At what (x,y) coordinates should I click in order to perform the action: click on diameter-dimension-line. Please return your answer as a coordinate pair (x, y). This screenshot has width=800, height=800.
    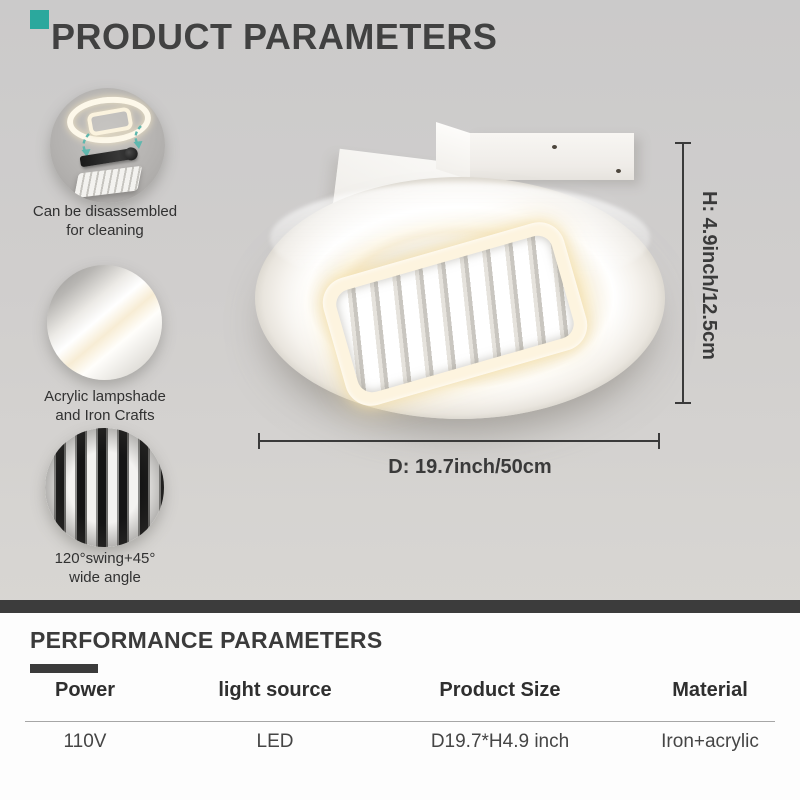
    Looking at the image, I should click on (459, 441).